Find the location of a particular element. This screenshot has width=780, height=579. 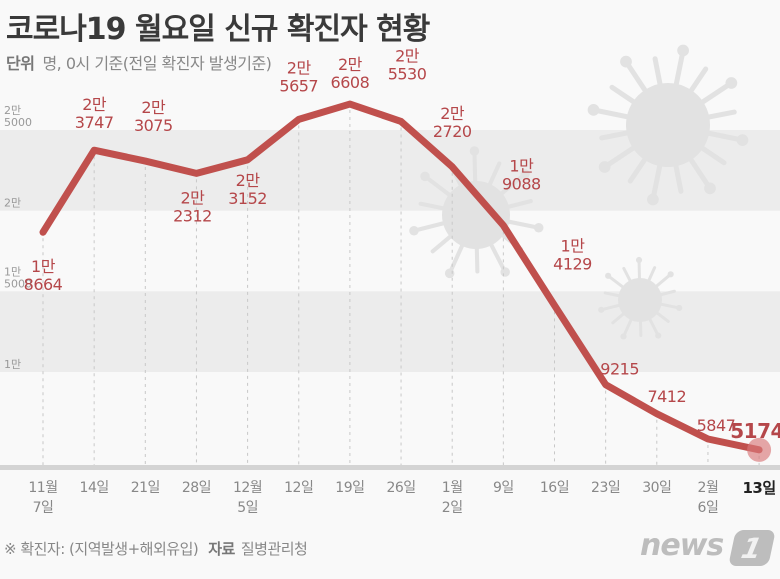

data-label: 2만 2312 is located at coordinates (192, 206).